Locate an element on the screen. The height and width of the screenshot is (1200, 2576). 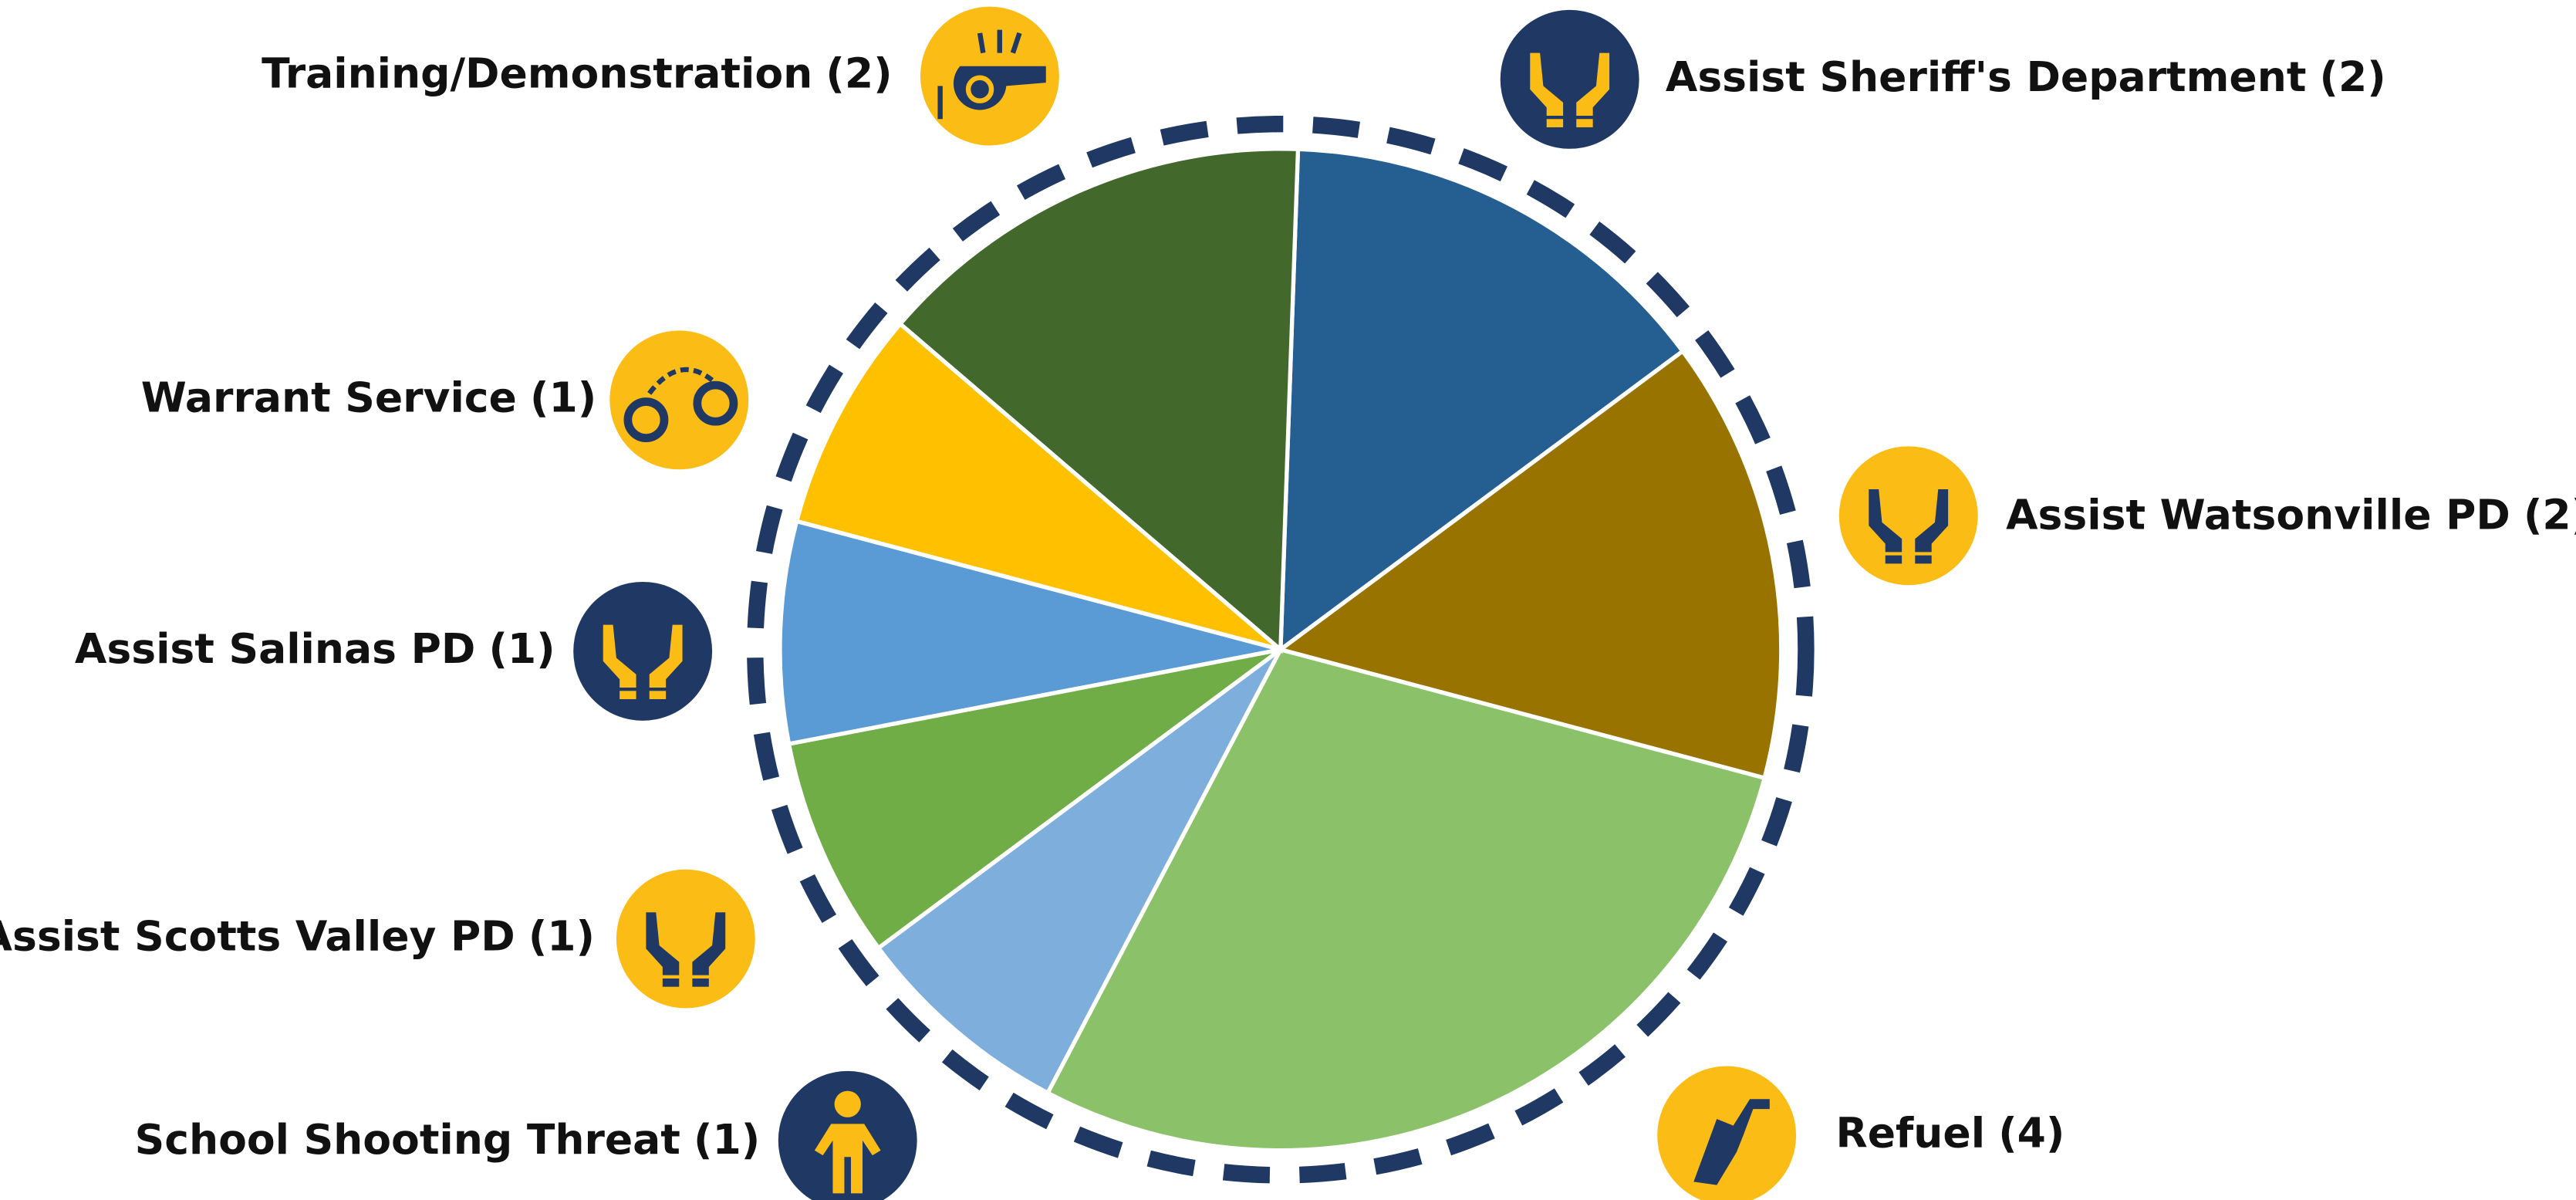
category-name: Warrant Service is located at coordinates (329, 397).